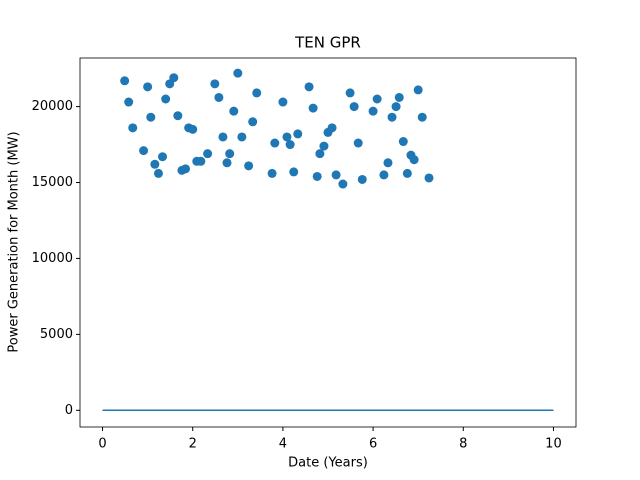 The height and width of the screenshot is (480, 640). Describe the element at coordinates (14, 241) in the screenshot. I see `y-axis-label: Power Generation for Month (MW)` at that location.